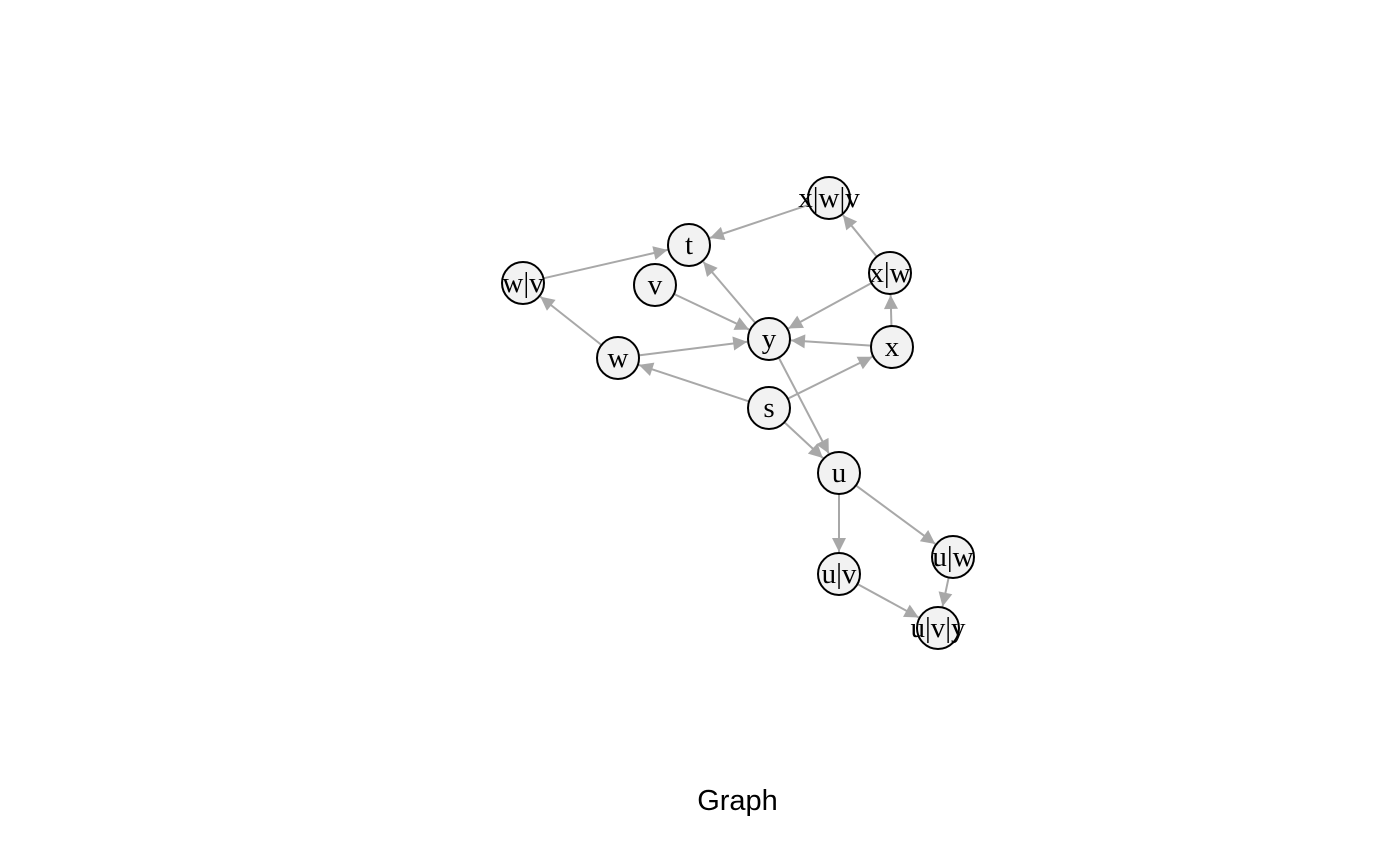  I want to click on edge-w-to-w-v, so click(571, 320).